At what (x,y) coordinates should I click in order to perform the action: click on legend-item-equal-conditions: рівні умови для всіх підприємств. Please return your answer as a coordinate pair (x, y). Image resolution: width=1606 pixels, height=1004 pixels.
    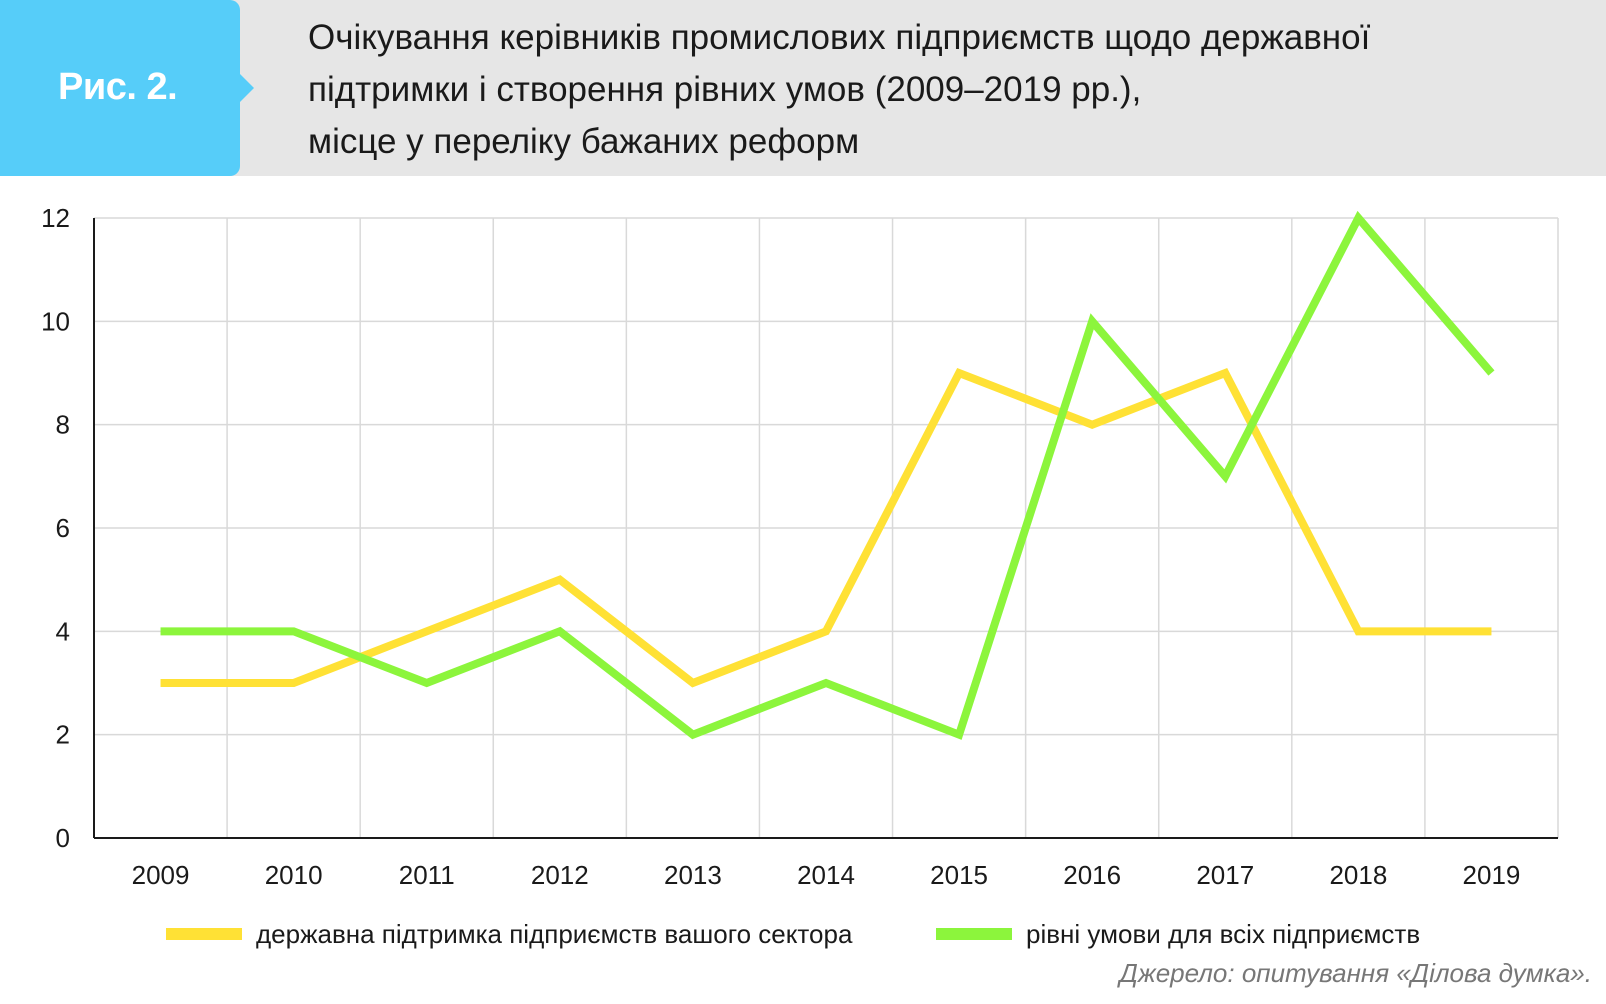
    Looking at the image, I should click on (1178, 934).